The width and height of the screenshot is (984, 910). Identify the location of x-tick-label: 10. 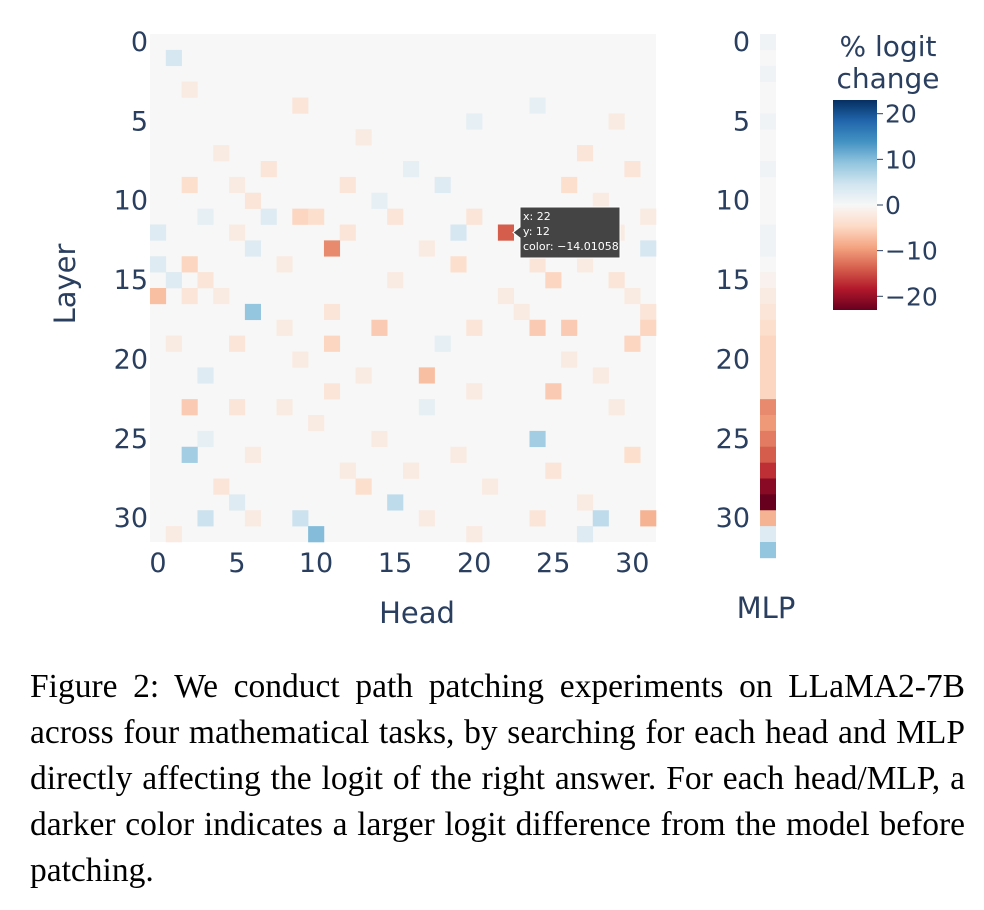
(316, 563).